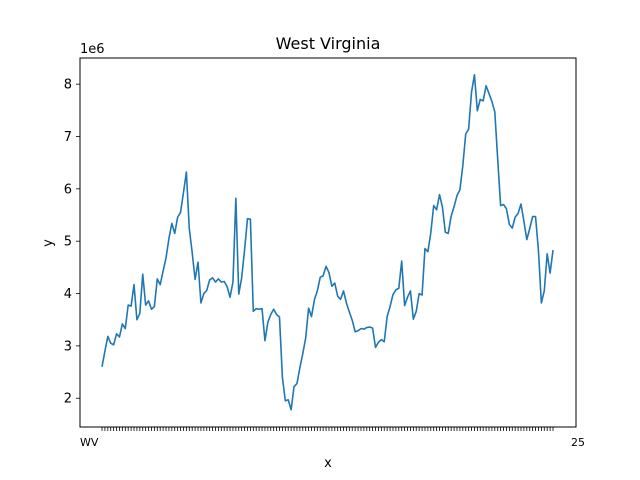 The width and height of the screenshot is (640, 480). Describe the element at coordinates (578, 442) in the screenshot. I see `x-tick-label: 25` at that location.